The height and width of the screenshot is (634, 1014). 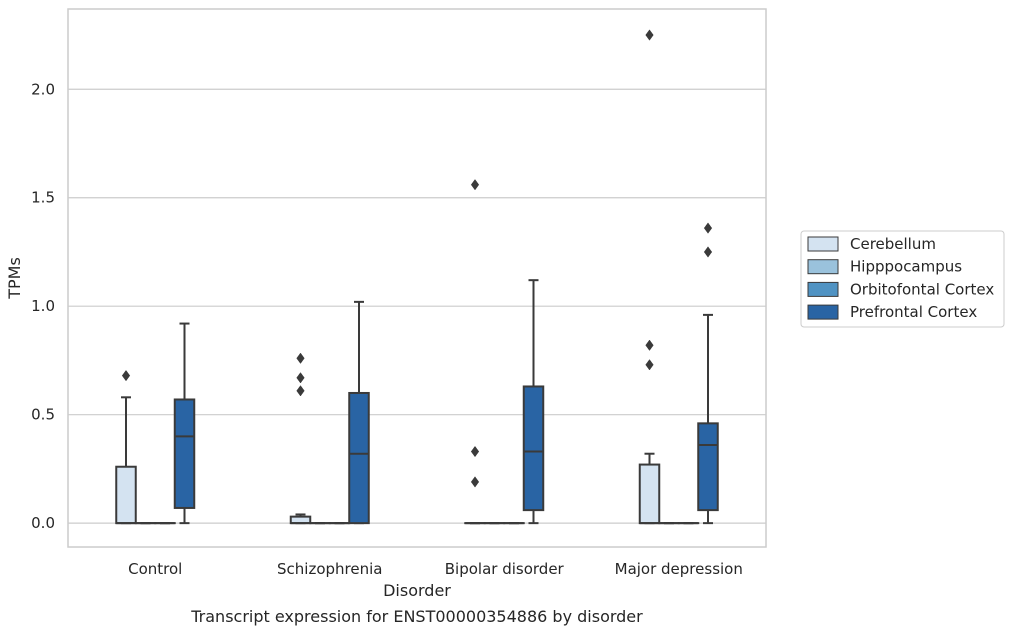 I want to click on legend-label: Cerebellum, so click(x=893, y=244).